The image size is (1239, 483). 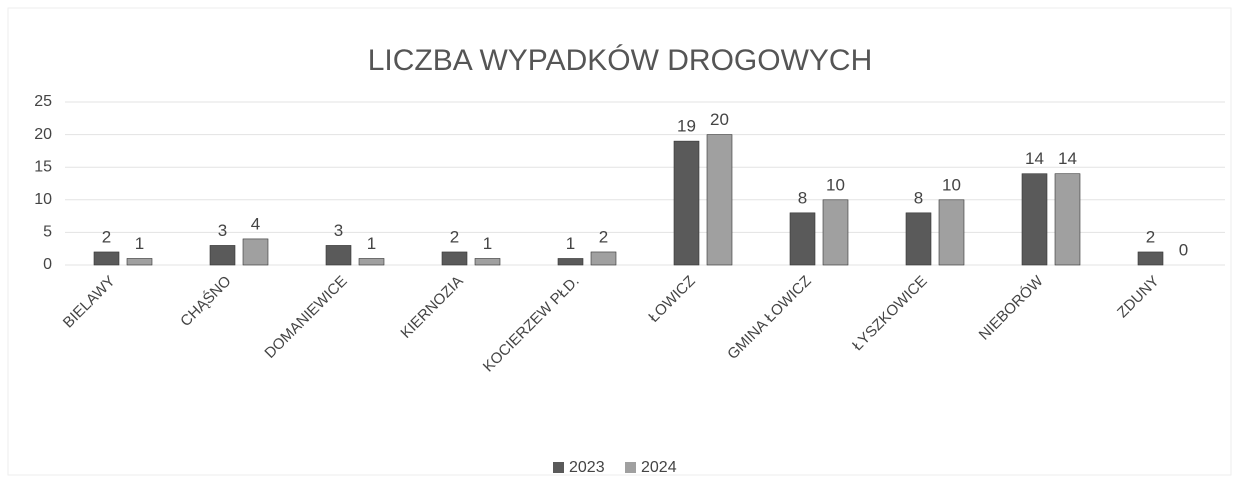 I want to click on y-tick-label: 0, so click(x=47, y=264).